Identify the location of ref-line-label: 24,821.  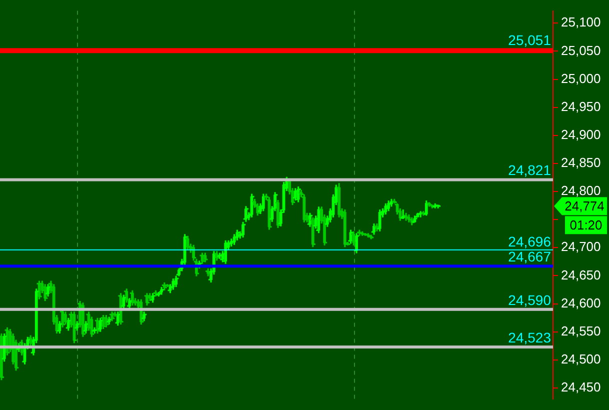
(530, 170).